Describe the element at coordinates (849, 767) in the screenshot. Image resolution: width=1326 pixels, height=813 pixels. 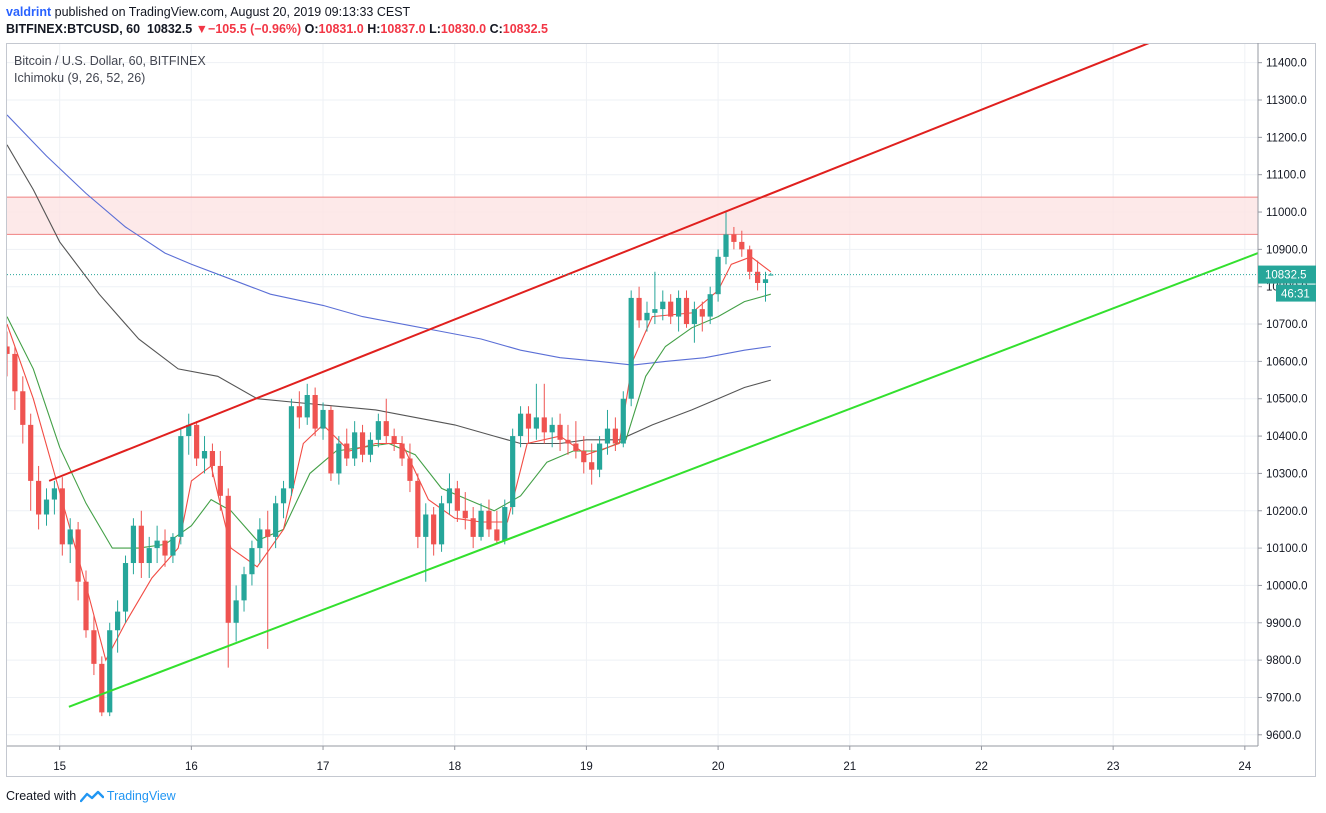
I see `x-tick-label: 21` at that location.